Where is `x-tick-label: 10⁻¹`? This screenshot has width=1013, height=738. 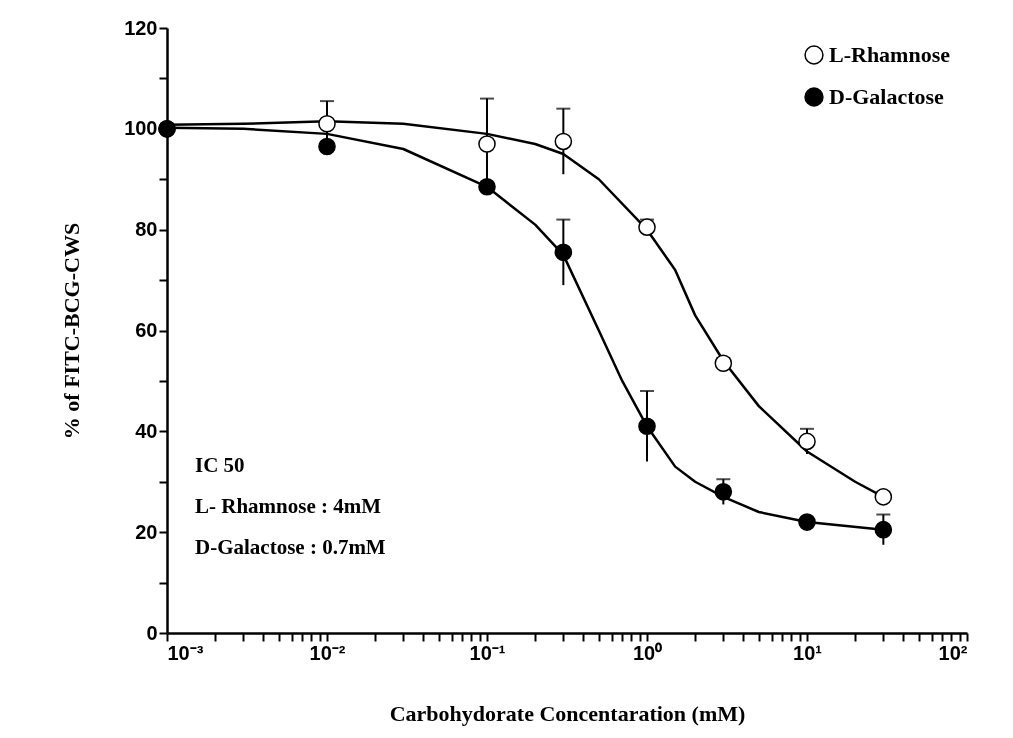
x-tick-label: 10⁻¹ is located at coordinates (487, 652).